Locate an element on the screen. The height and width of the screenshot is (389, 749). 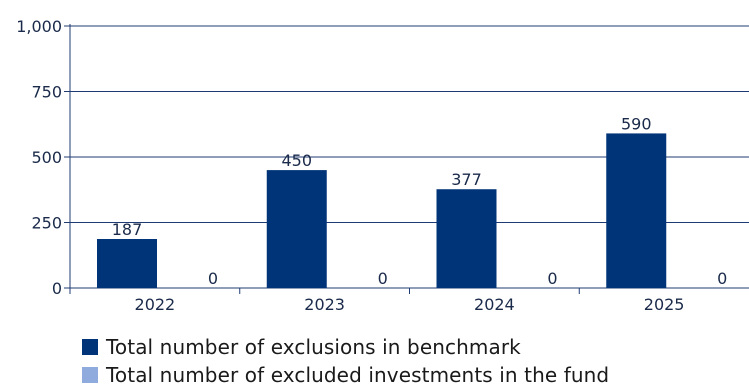
x-tick-label: 2023 is located at coordinates (324, 304).